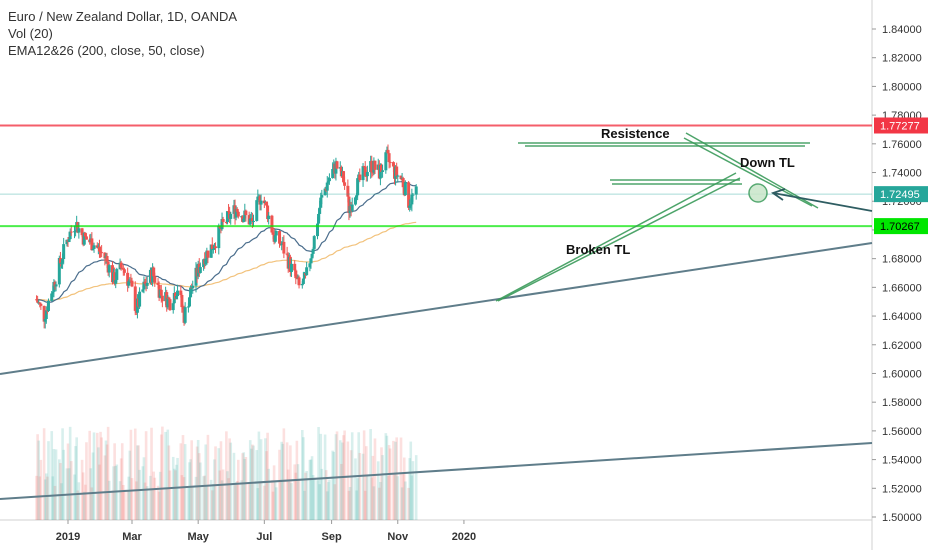 Image resolution: width=932 pixels, height=550 pixels. I want to click on broken-trendline-lower, so click(619, 239).